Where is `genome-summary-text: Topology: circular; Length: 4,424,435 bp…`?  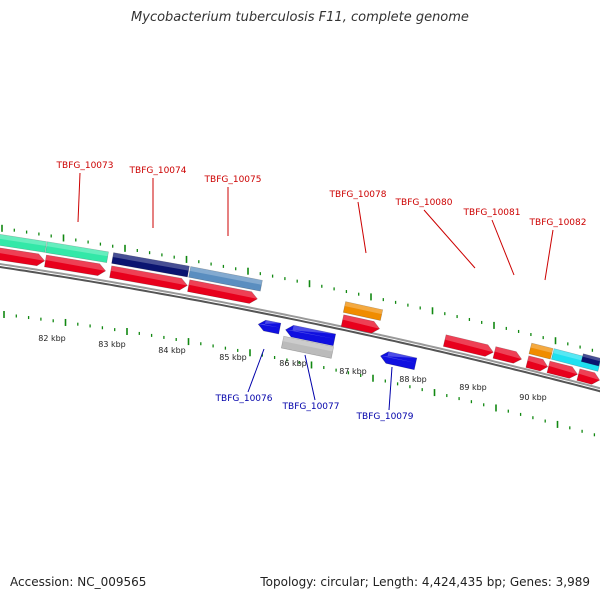 genome-summary-text: Topology: circular; Length: 4,424,435 bp… is located at coordinates (425, 582).